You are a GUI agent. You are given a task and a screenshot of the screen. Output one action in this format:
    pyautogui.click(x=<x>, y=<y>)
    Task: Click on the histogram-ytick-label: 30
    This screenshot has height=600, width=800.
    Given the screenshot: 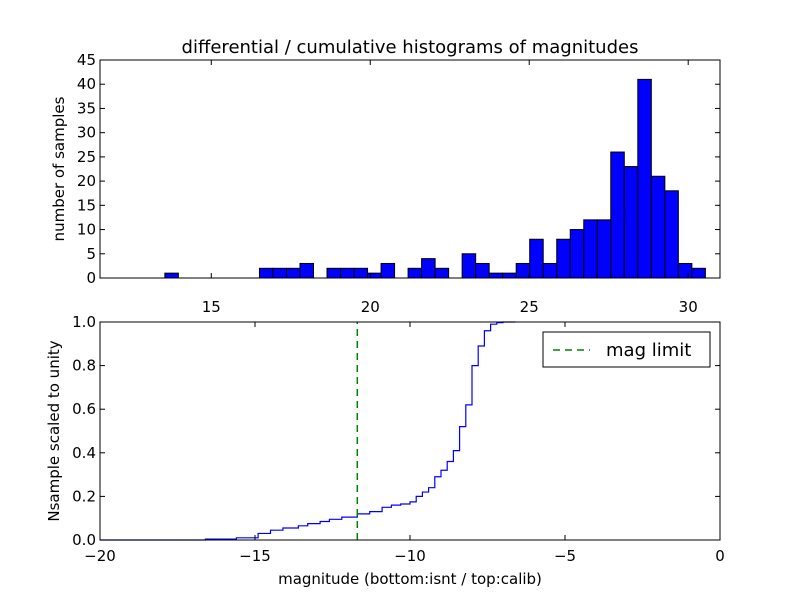 What is the action you would take?
    pyautogui.click(x=86, y=133)
    